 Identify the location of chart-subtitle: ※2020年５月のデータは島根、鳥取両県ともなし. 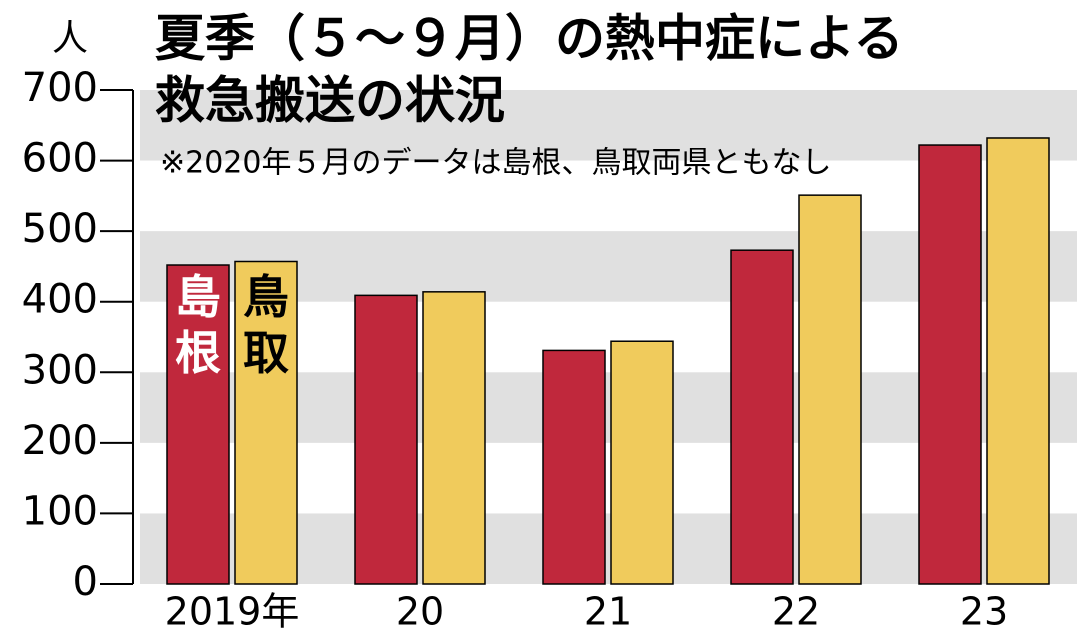
(495, 163).